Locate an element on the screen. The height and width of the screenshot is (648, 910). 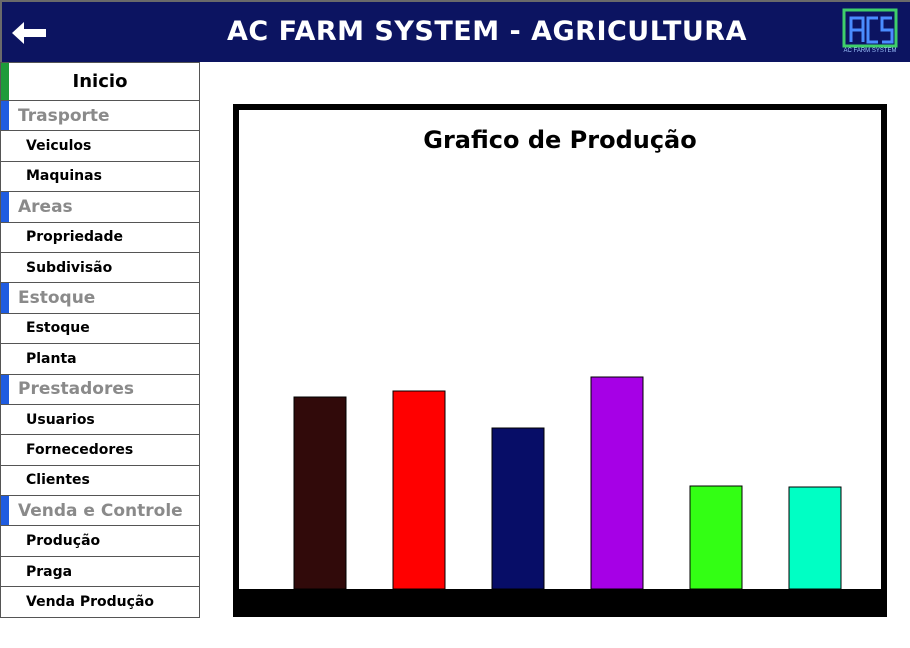
sidebar-item-label: Clientes is located at coordinates (58, 480).